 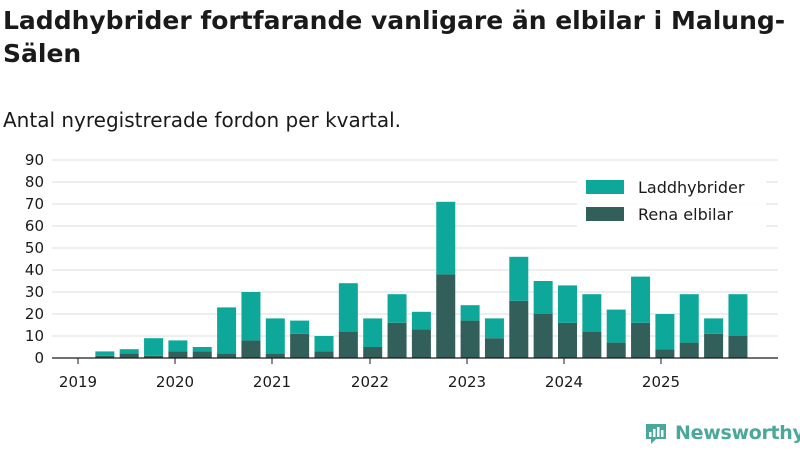 I want to click on bar-laddhybrider-2021-q2, so click(x=300, y=327).